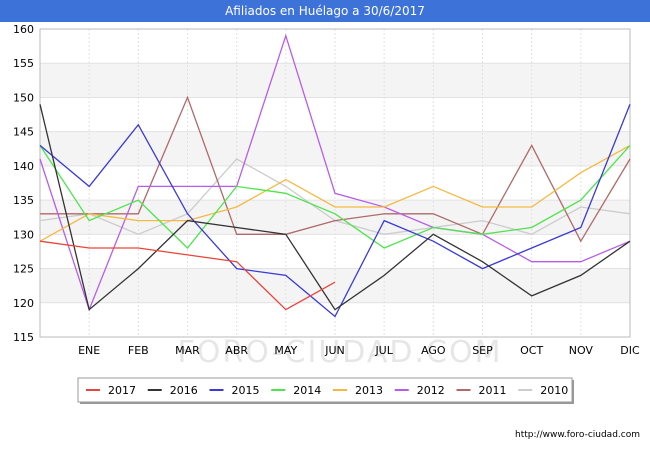  Describe the element at coordinates (184, 390) in the screenshot. I see `legend-label-2016: 2016` at that location.